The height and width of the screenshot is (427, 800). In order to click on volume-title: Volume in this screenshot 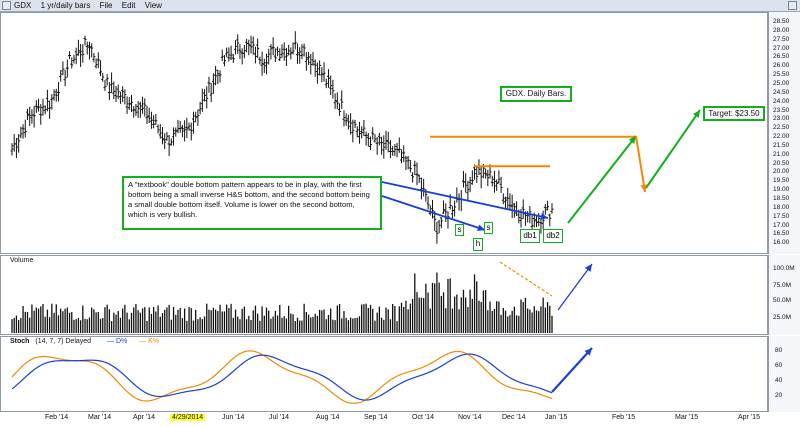, I will do `click(22, 260)`.